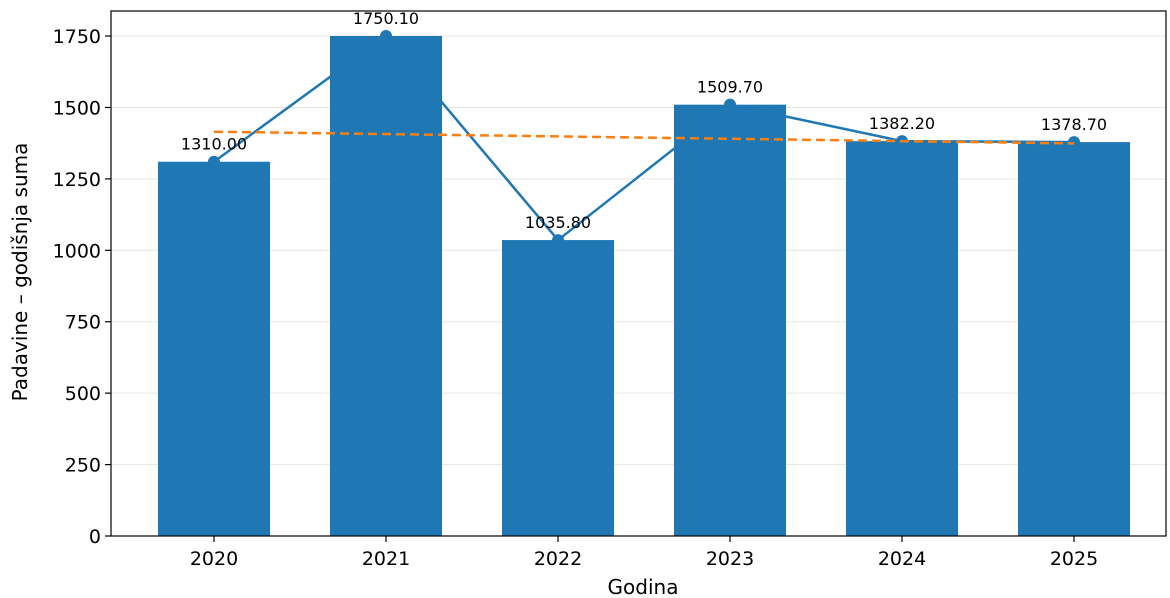 This screenshot has height=598, width=1170. Describe the element at coordinates (386, 18) in the screenshot. I see `data-label-2021: 1750.10` at that location.